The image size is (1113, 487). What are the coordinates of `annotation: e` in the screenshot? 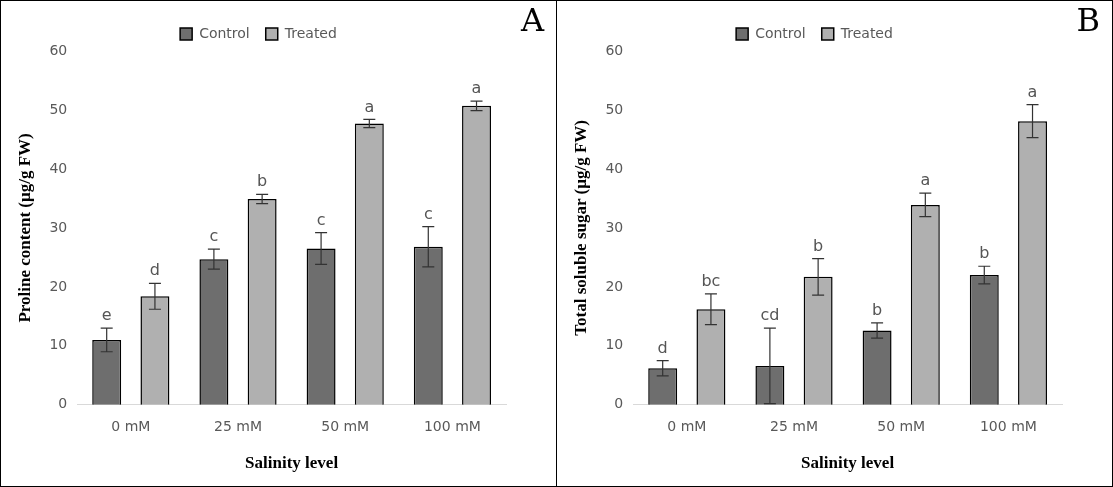 It's located at (106, 315).